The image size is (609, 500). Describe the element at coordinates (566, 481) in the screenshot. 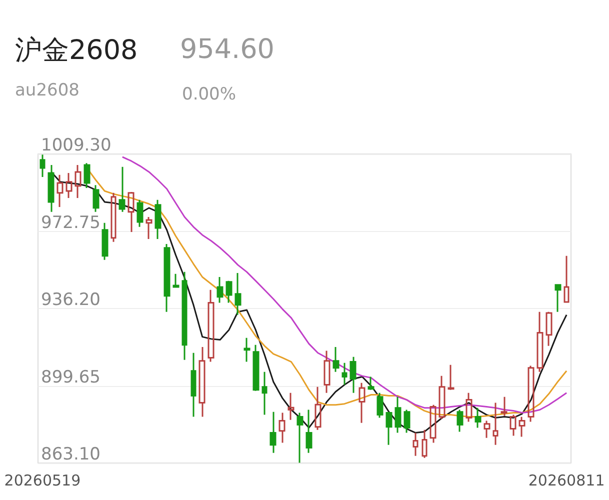

I see `x-tick-label: 20260811` at that location.